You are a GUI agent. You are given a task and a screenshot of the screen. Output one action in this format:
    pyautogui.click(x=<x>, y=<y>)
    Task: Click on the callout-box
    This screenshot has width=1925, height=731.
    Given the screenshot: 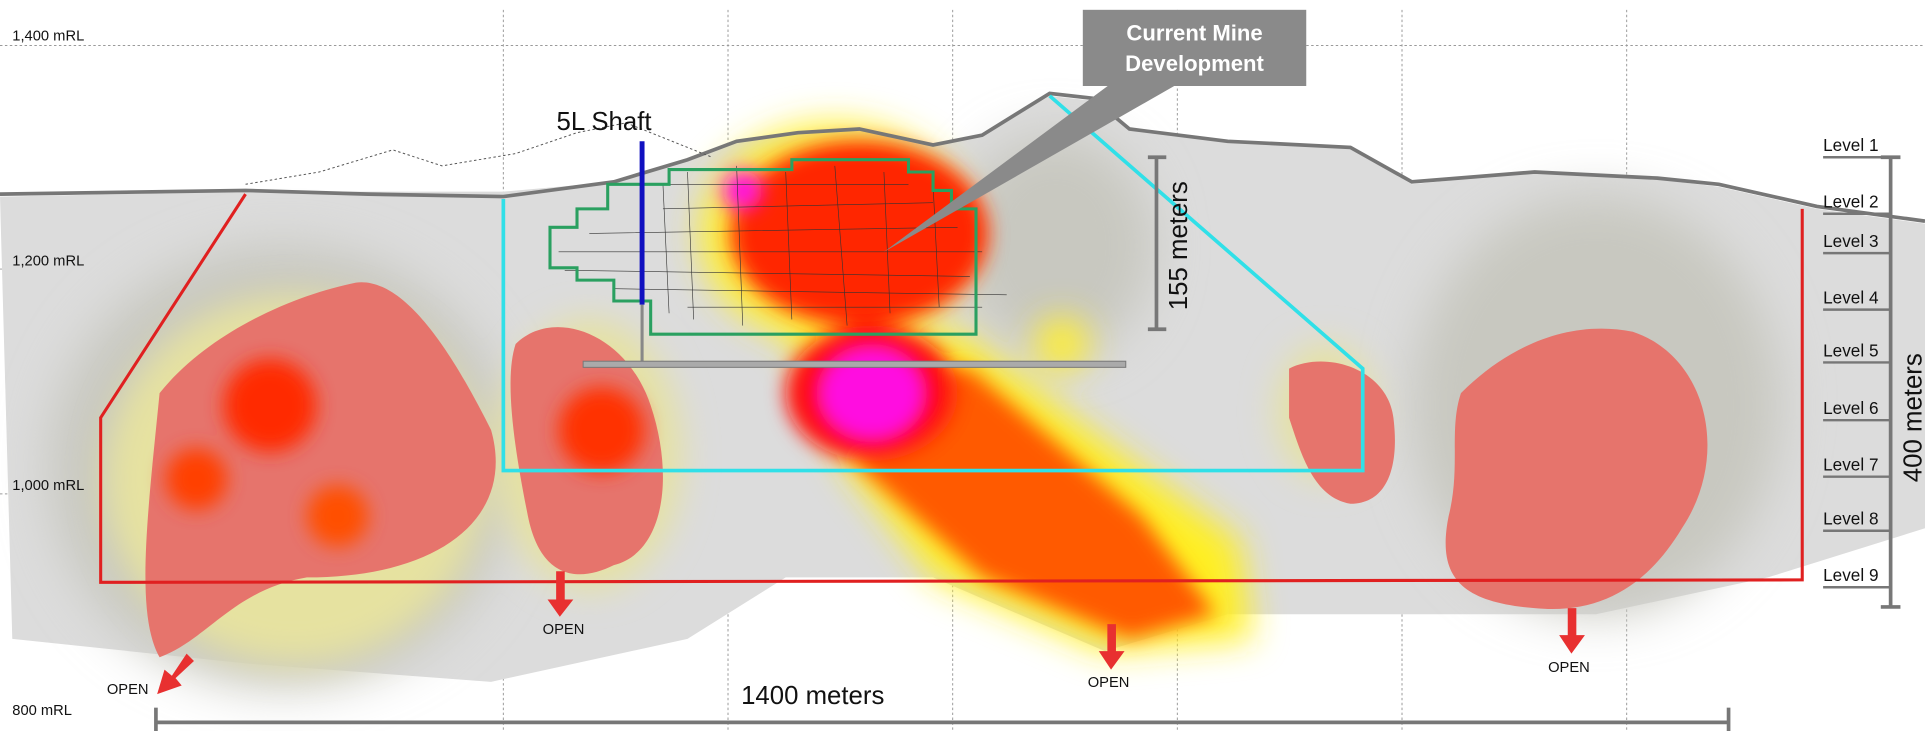 What is the action you would take?
    pyautogui.click(x=1194, y=48)
    